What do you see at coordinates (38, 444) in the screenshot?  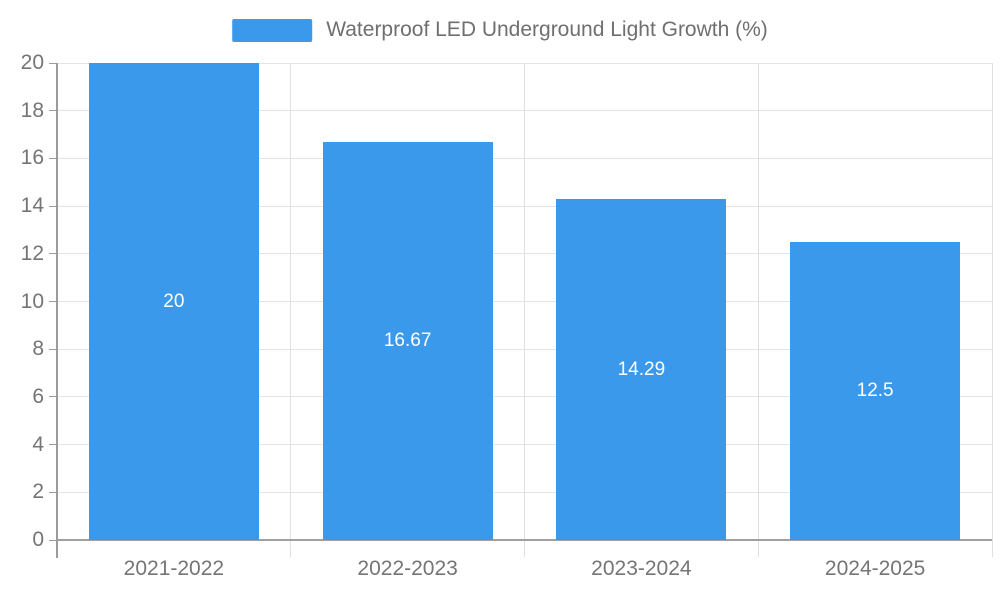 I see `y-axis-tick-label: 4` at bounding box center [38, 444].